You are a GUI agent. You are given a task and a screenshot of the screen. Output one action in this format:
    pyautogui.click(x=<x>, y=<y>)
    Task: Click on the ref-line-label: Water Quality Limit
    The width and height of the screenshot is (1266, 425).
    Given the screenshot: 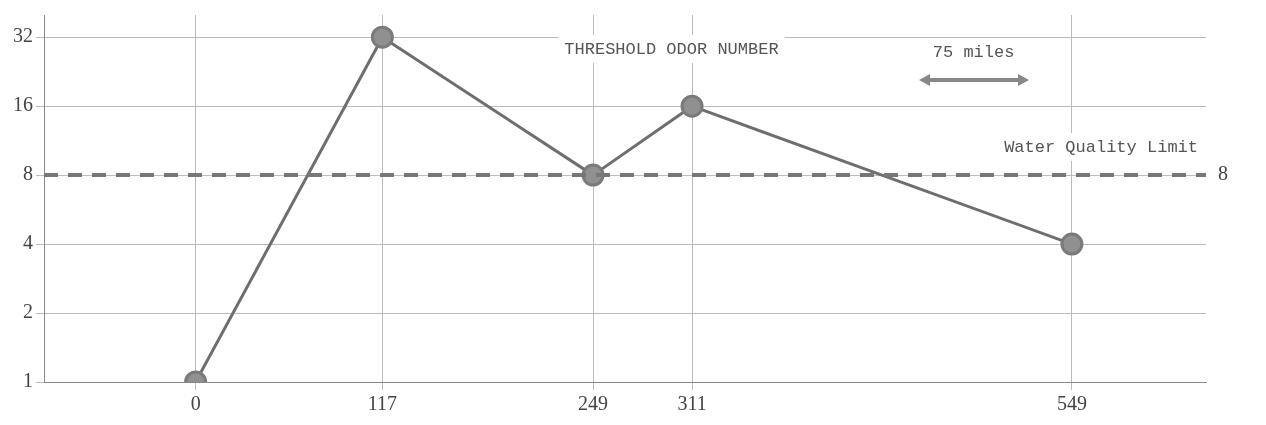 What is the action you would take?
    pyautogui.click(x=1101, y=147)
    